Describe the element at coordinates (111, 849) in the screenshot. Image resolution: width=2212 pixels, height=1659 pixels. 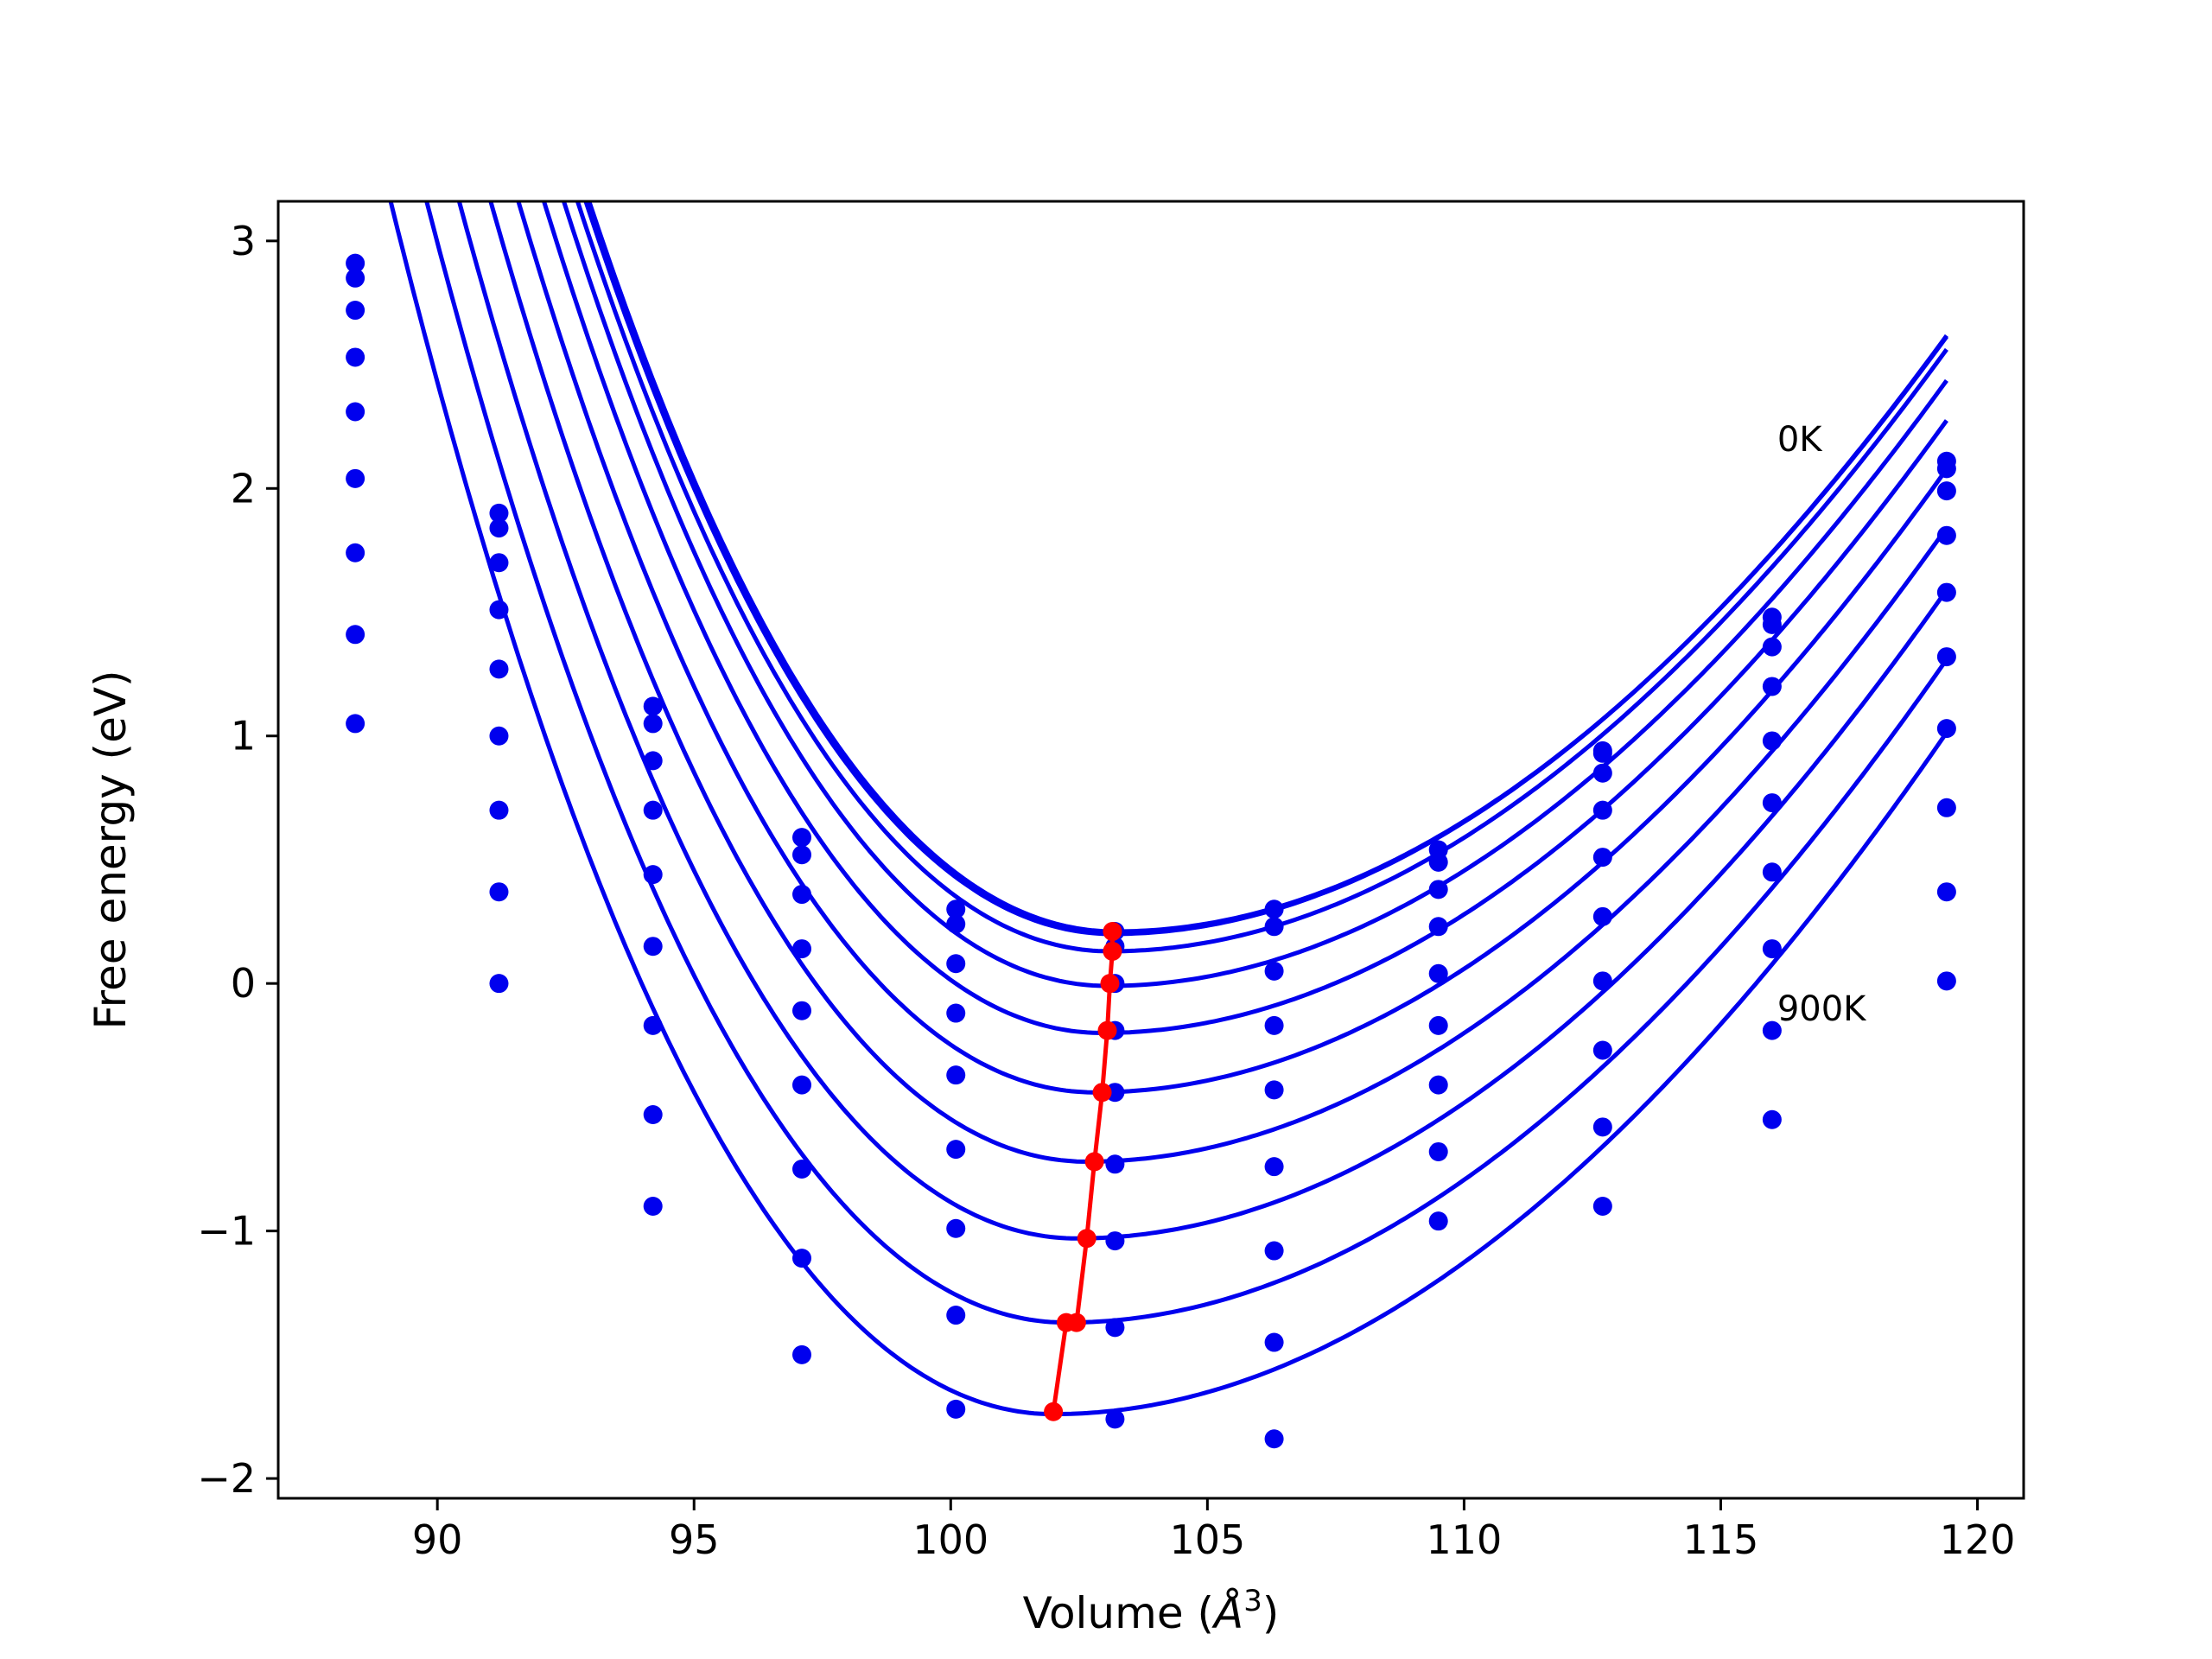
I see `y-axis-label: Free energy (eV)` at that location.